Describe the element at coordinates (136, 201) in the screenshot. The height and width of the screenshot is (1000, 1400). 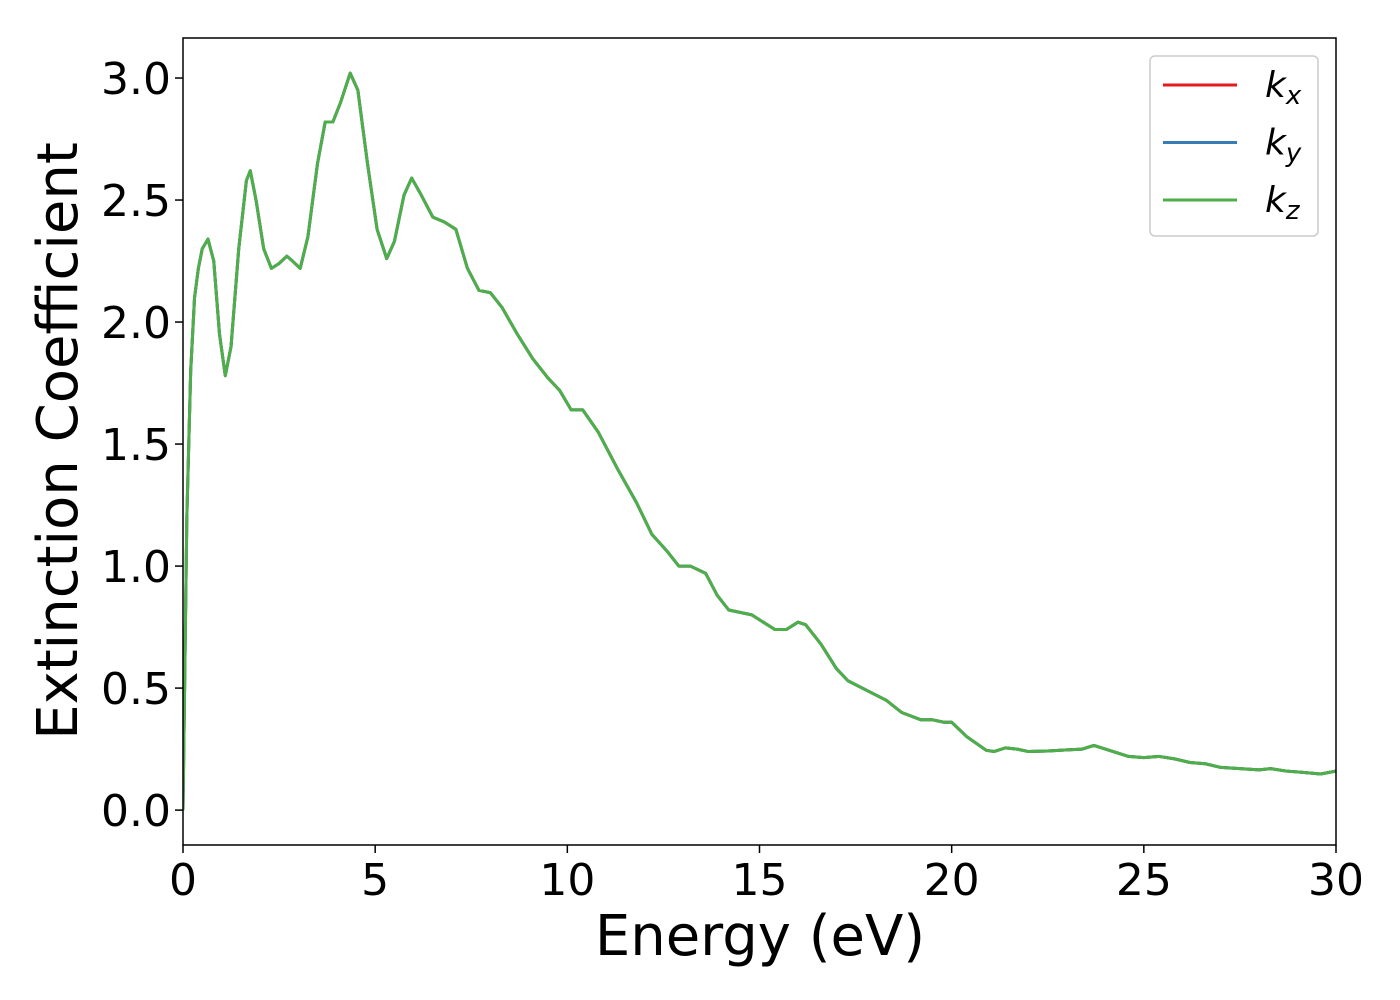
I see `y-tick-label: 2.5` at that location.